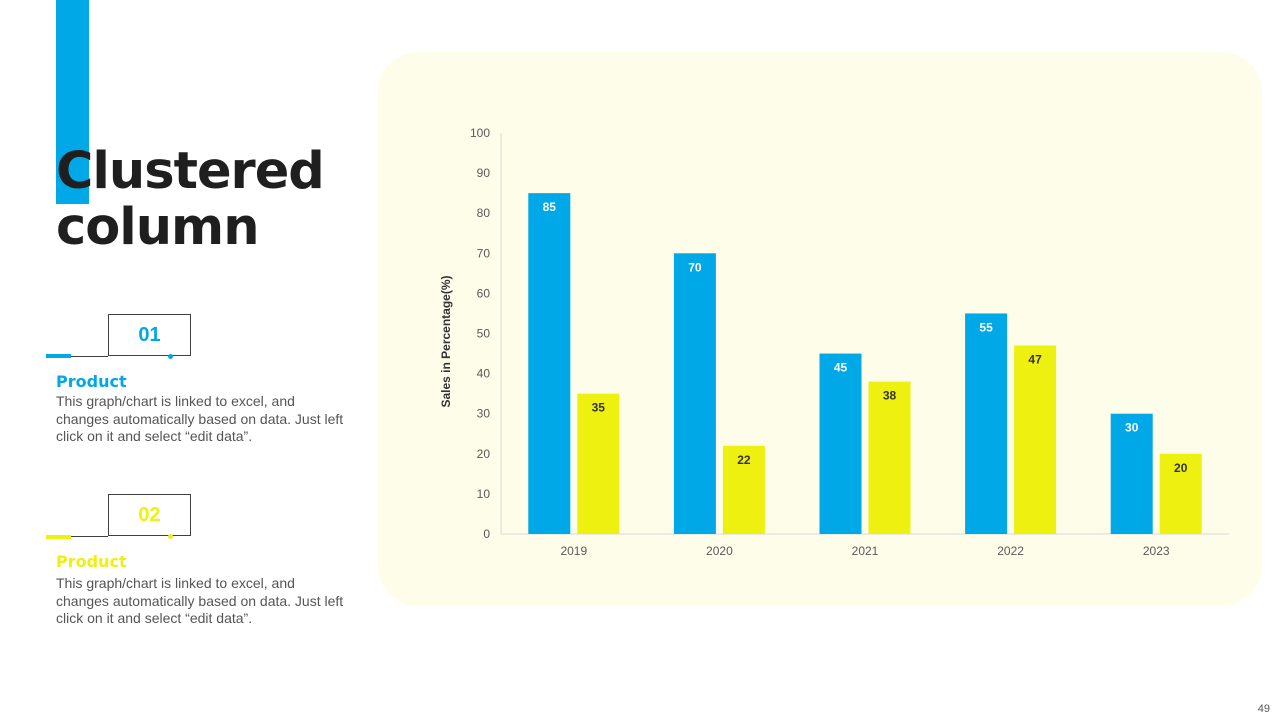 This screenshot has height=720, width=1280. I want to click on page-number: 49, so click(1263, 709).